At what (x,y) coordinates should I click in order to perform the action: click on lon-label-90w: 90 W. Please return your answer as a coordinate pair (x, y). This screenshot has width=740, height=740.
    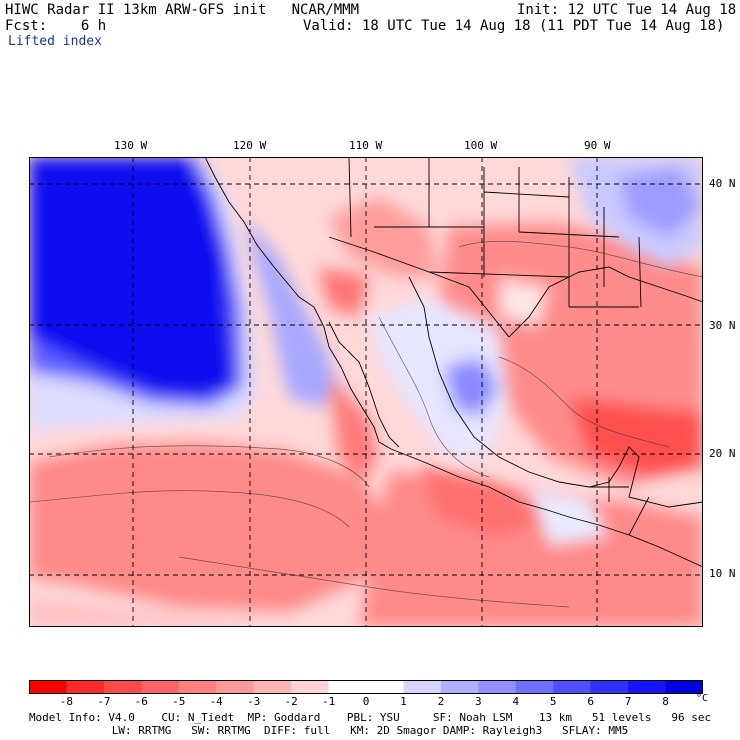
    Looking at the image, I should click on (597, 145).